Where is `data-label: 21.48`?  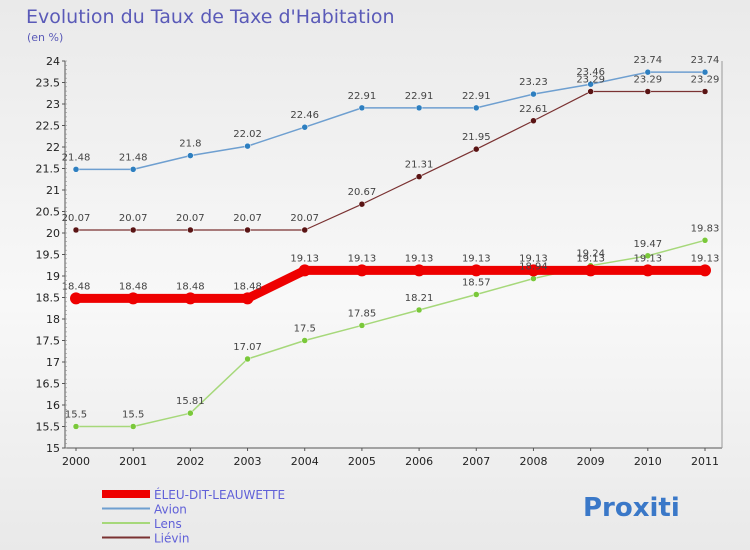 data-label: 21.48 is located at coordinates (133, 157).